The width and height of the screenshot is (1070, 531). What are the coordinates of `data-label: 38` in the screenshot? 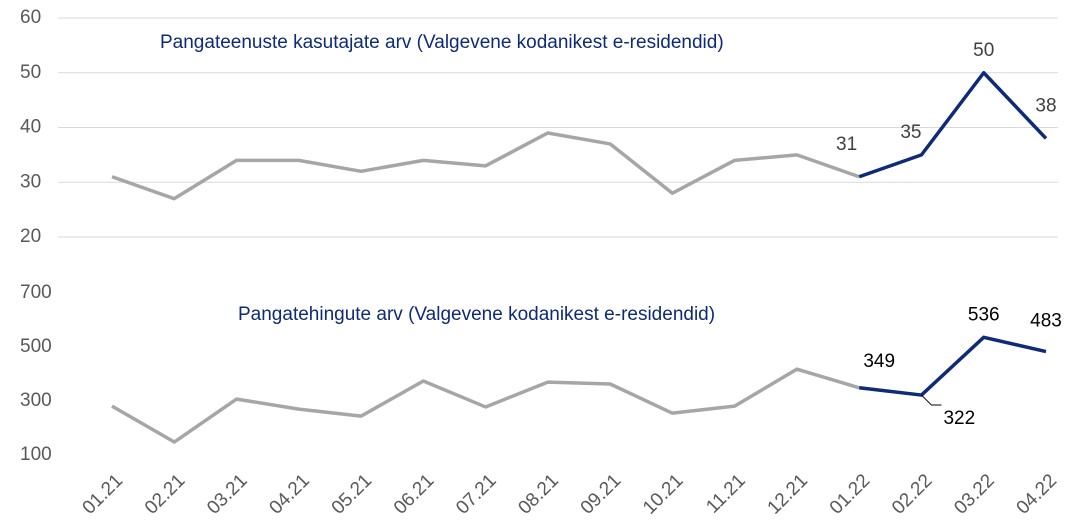 It's located at (1045, 105).